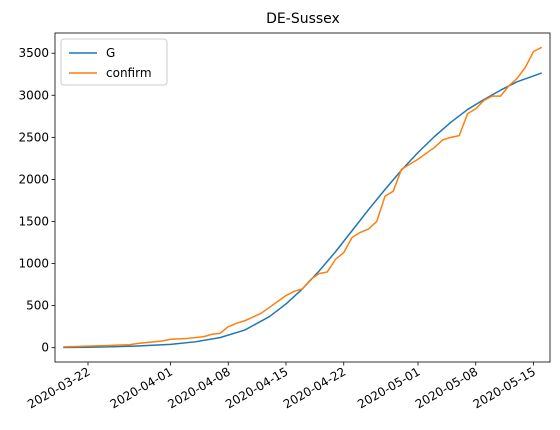 The width and height of the screenshot is (560, 430). I want to click on y-axis: 0 500 1000 1500 2000 2500 3000 3500, so click(36, 200).